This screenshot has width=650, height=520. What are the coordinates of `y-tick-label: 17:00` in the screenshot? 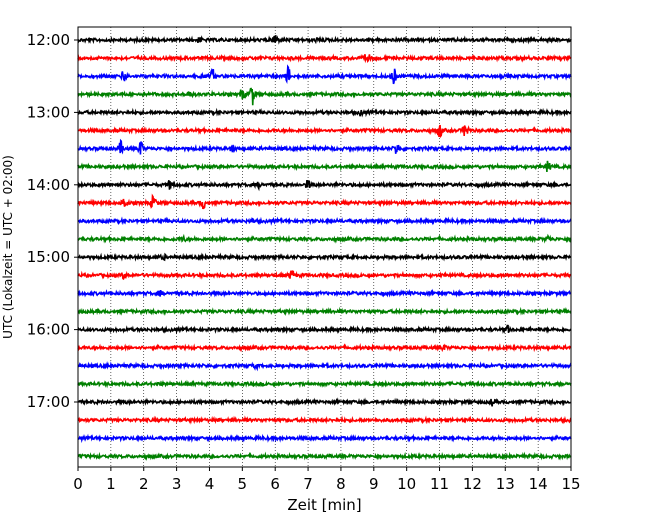 It's located at (48, 402).